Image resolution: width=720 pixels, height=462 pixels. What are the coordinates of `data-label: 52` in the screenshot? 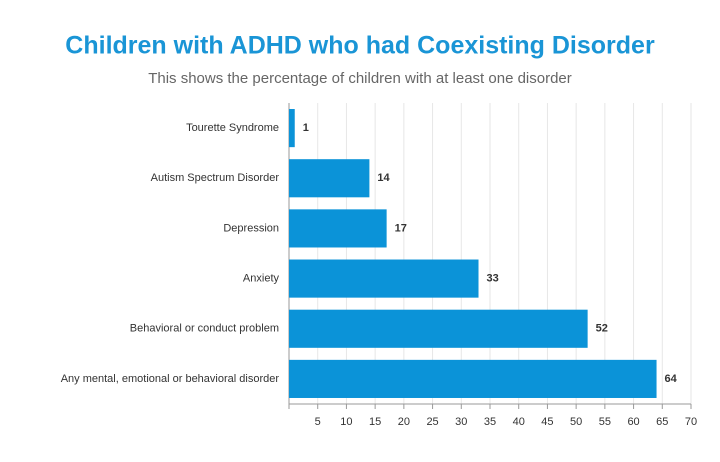 It's located at (602, 329).